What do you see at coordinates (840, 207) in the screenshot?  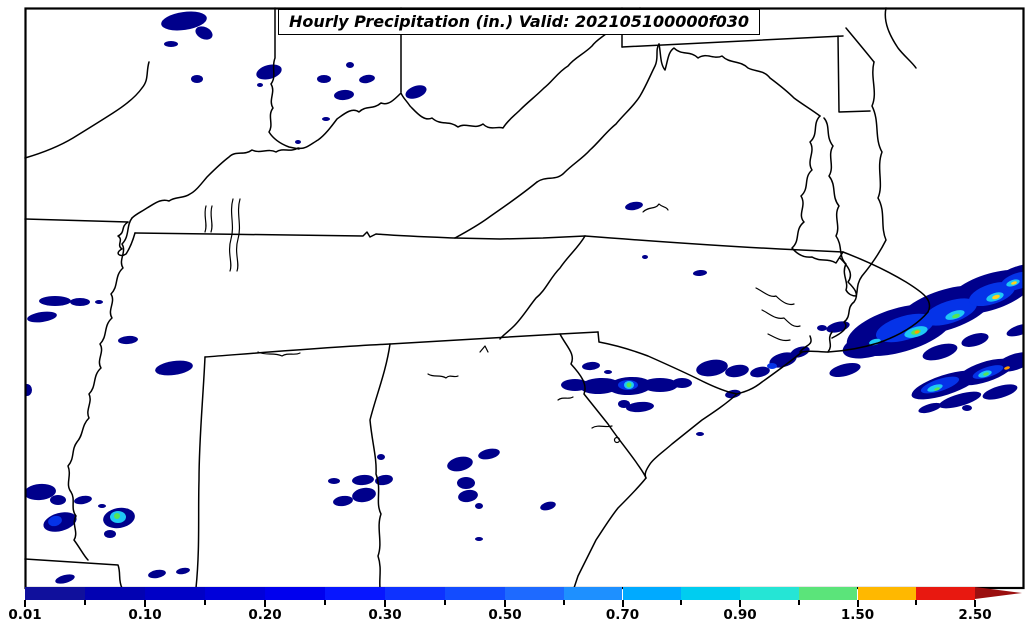 I see `chesapeake-east-shore` at bounding box center [840, 207].